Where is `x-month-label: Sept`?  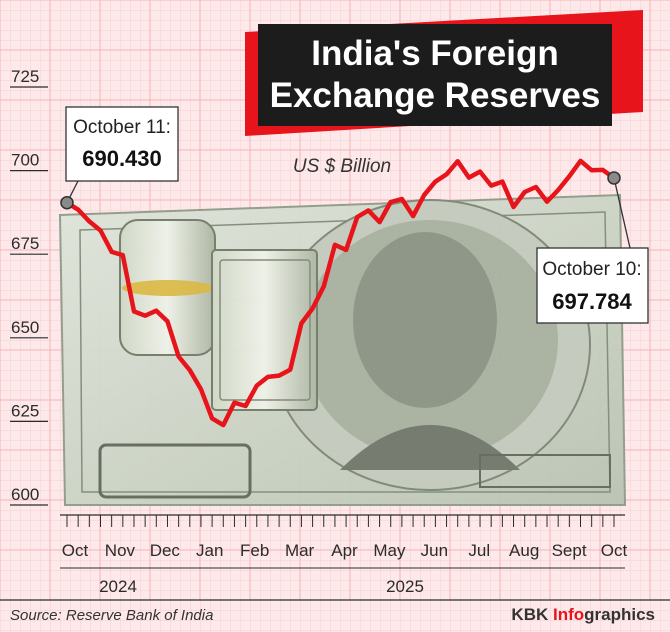 x-month-label: Sept is located at coordinates (569, 550).